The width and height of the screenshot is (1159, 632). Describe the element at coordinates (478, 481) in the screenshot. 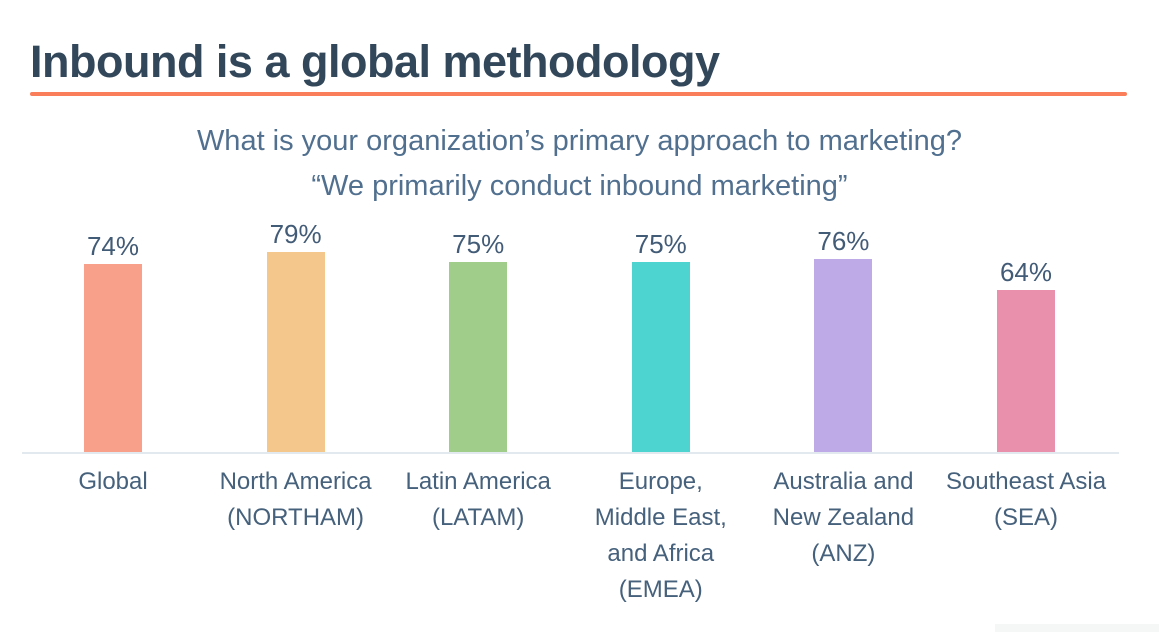

I see `category-label-line: Latin America` at that location.